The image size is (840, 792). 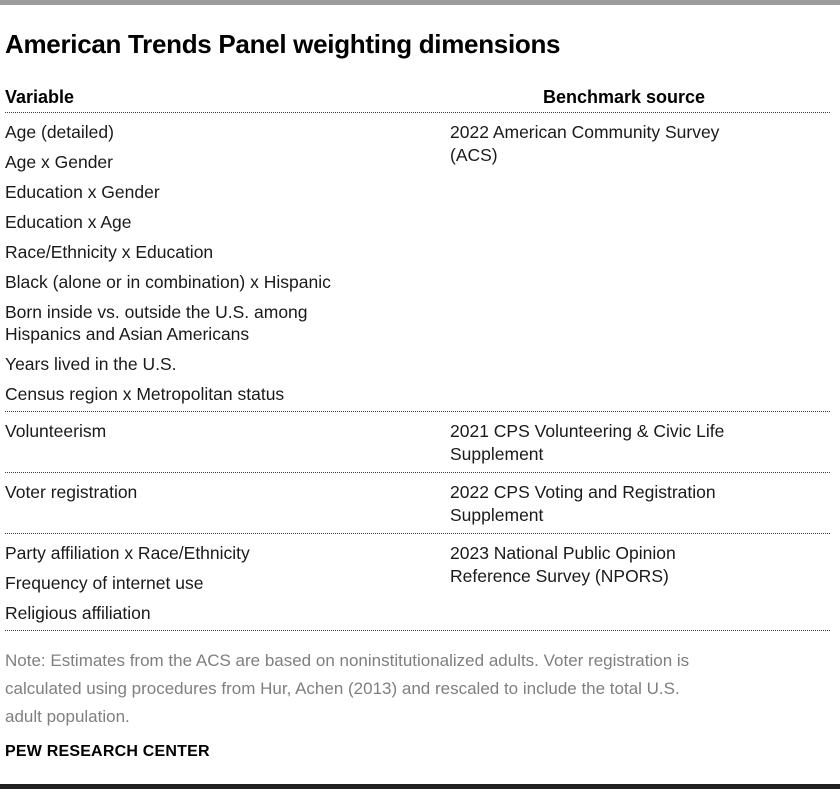 I want to click on variable-label: Education x Gender, so click(x=82, y=192).